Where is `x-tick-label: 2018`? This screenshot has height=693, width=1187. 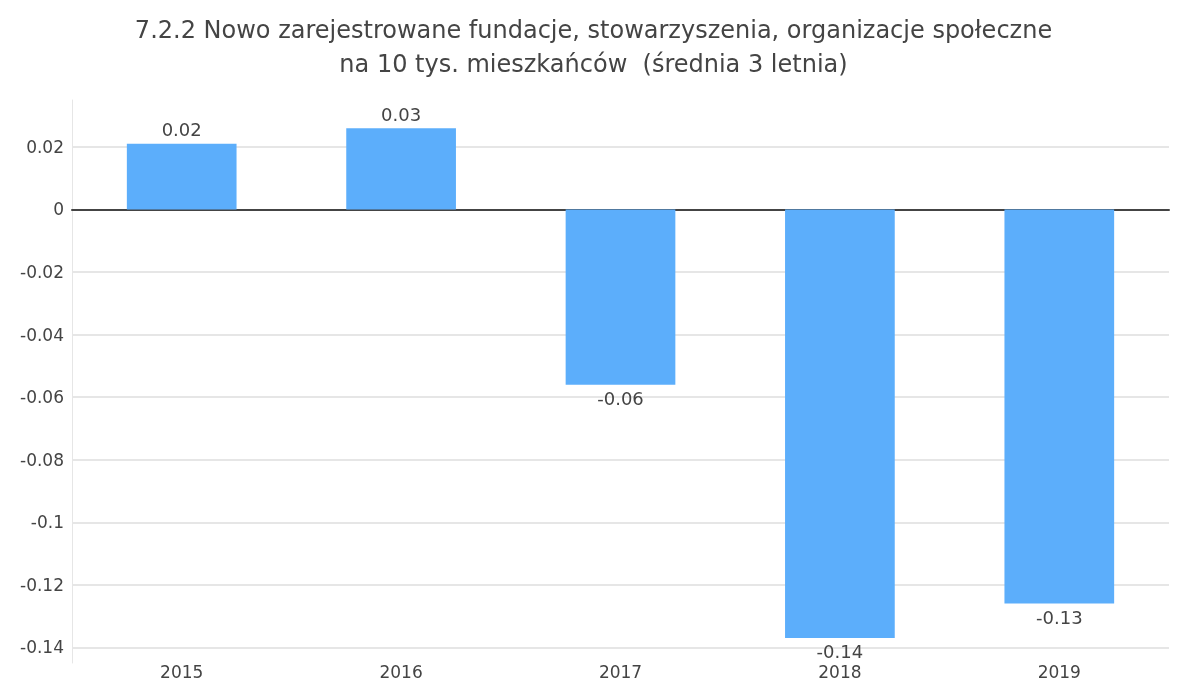
x-tick-label: 2018 is located at coordinates (840, 671).